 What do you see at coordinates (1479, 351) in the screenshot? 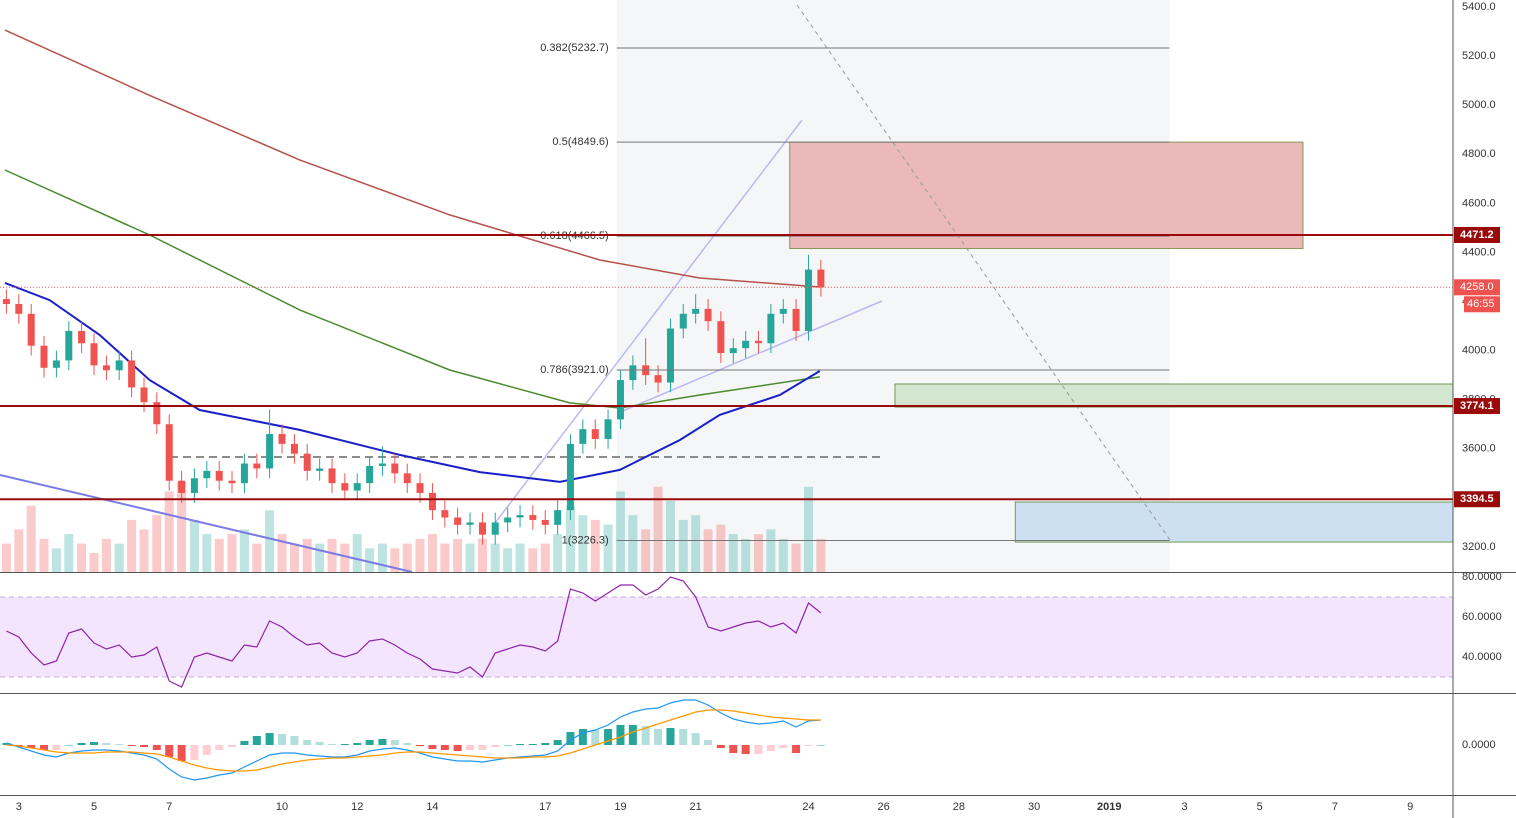
I see `y-tick-label: 4000.0` at bounding box center [1479, 351].